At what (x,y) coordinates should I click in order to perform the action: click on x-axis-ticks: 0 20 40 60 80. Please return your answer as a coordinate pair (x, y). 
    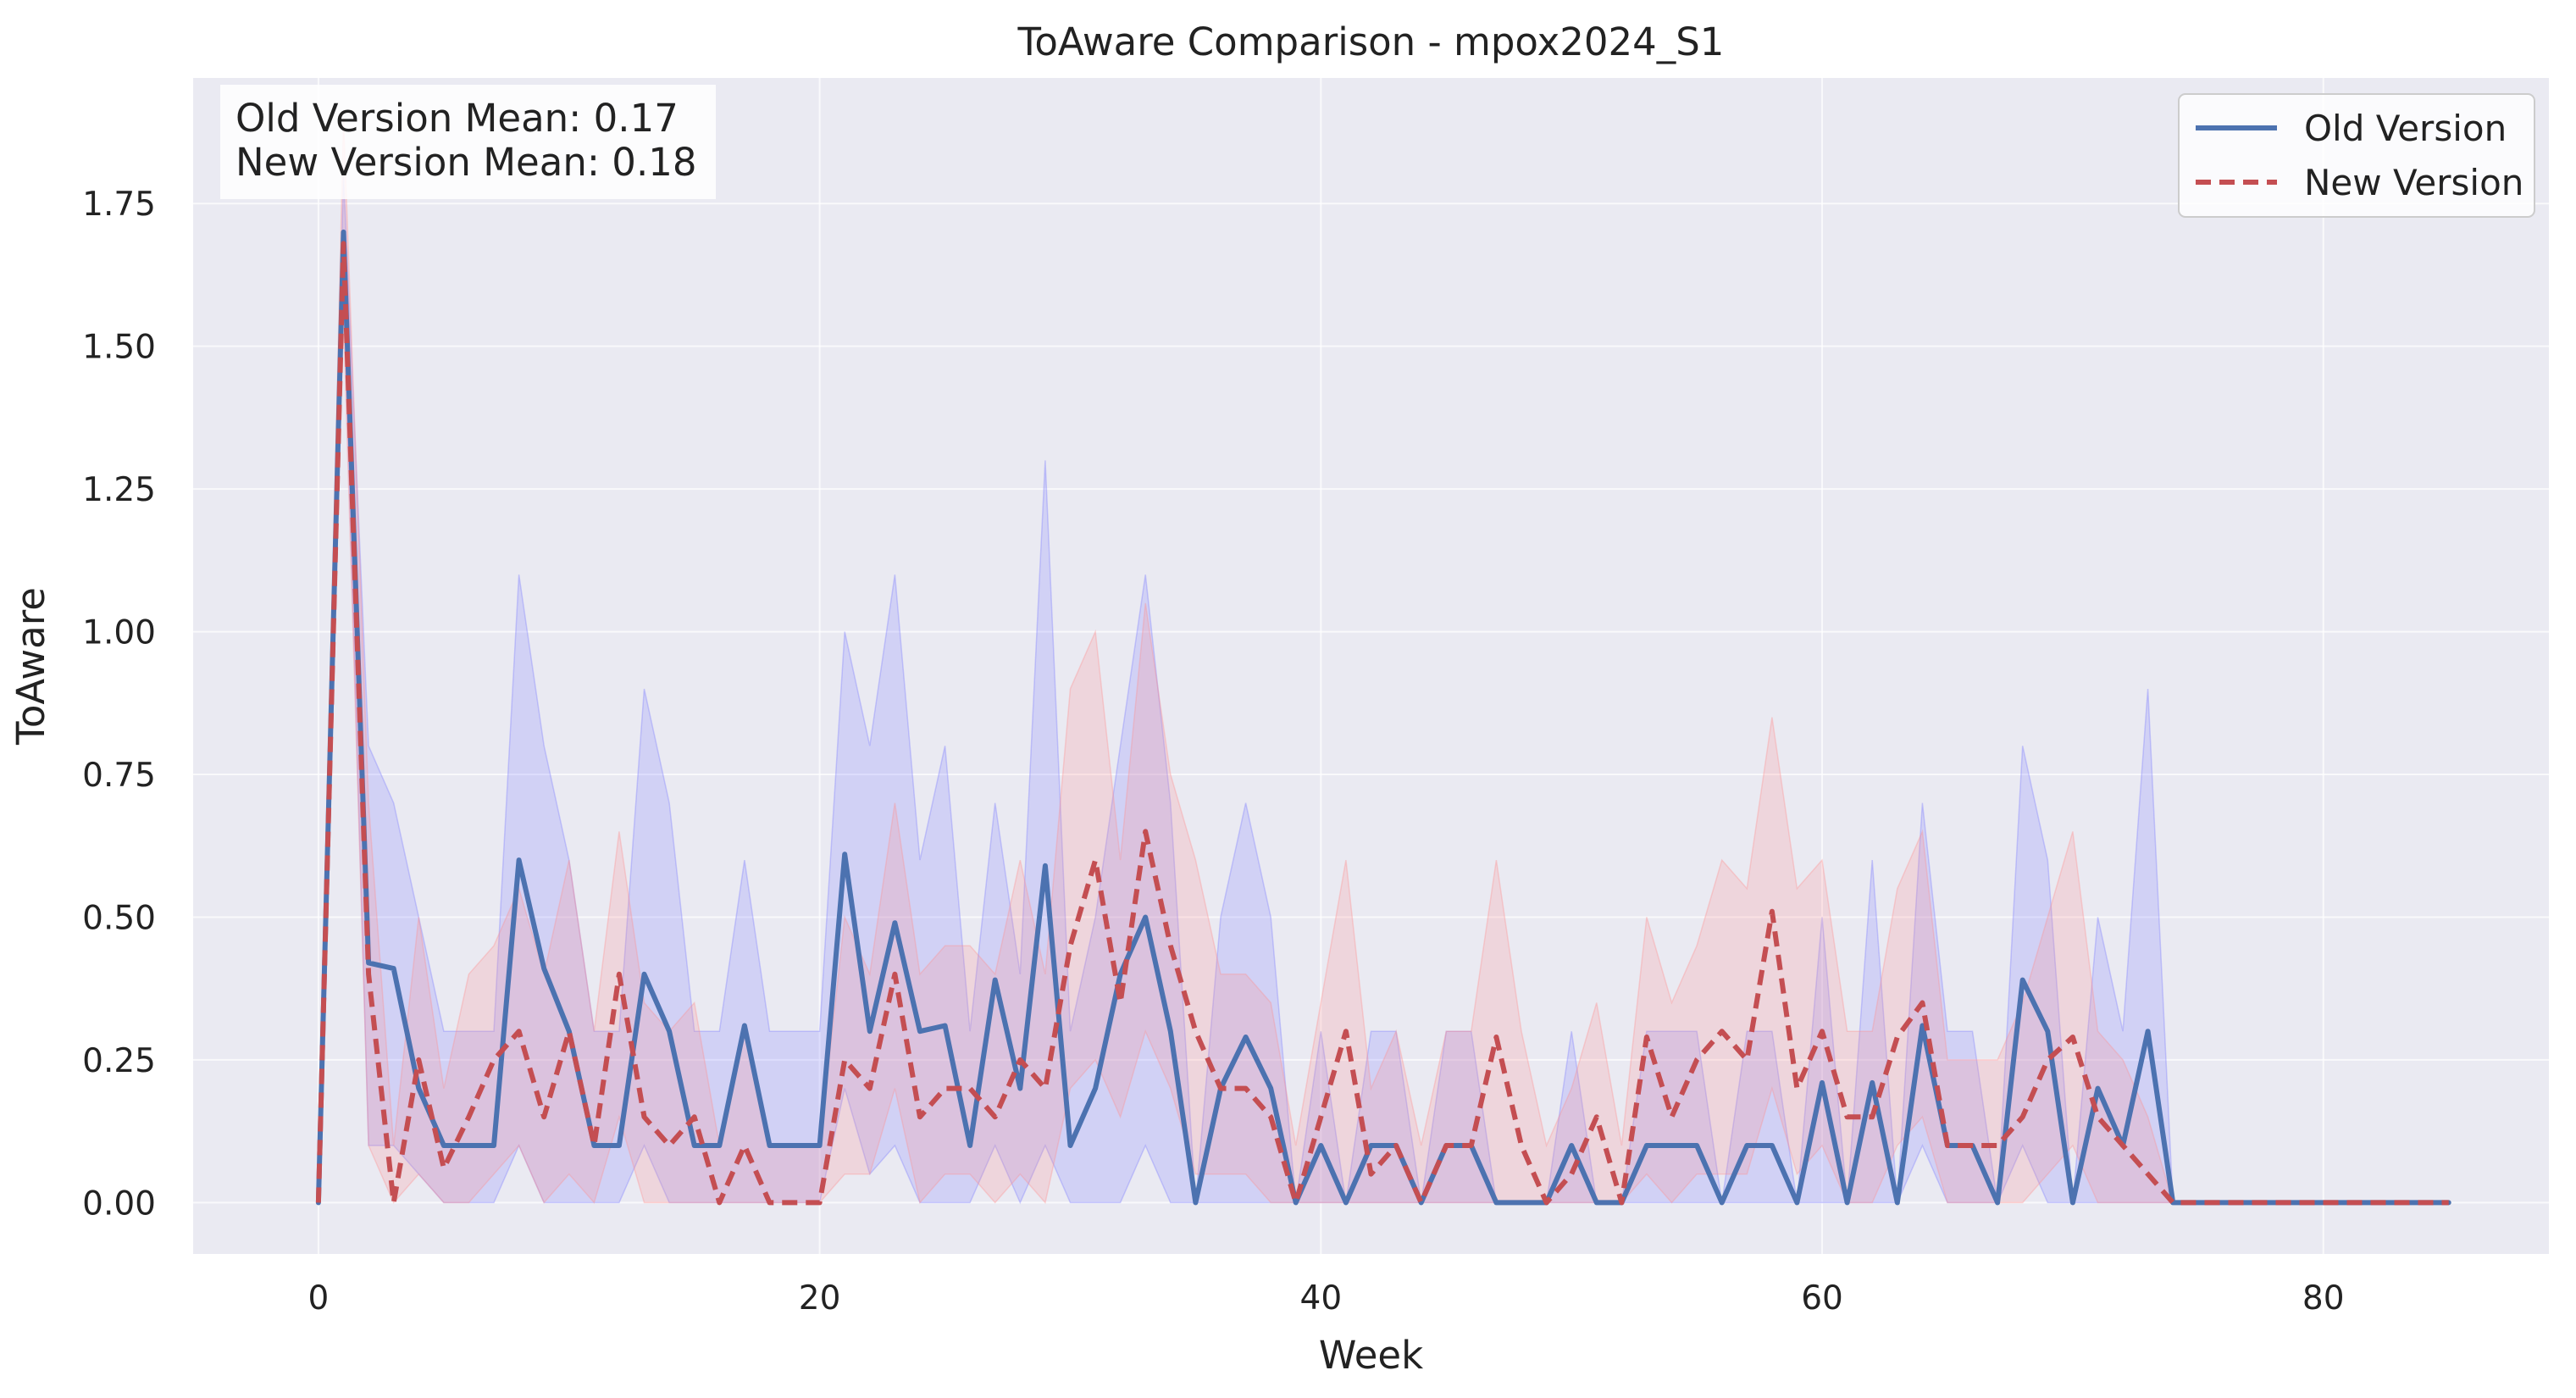
    Looking at the image, I should click on (1326, 1299).